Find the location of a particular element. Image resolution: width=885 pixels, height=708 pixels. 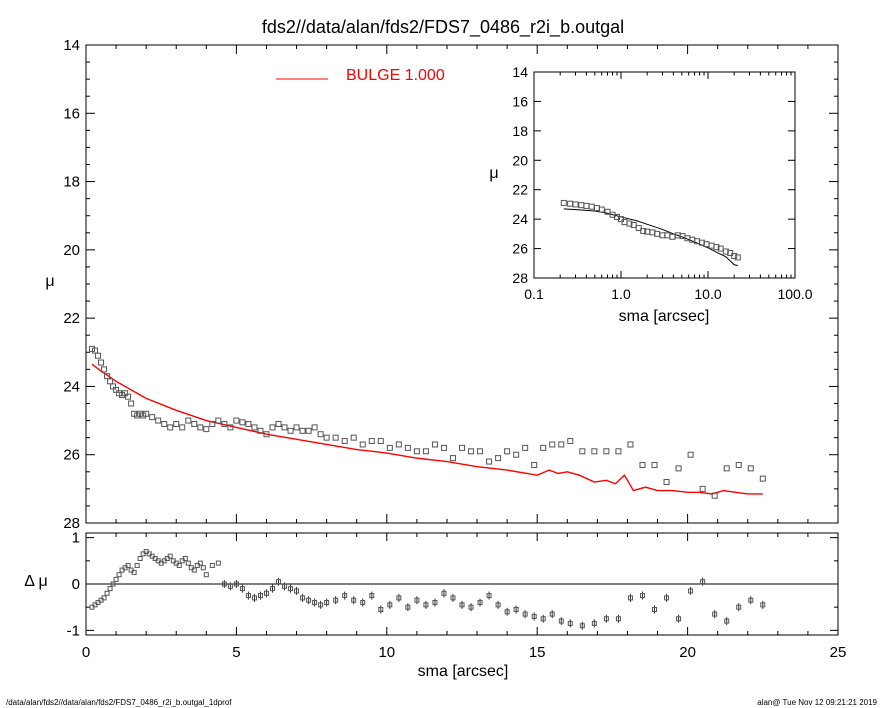

main-y-tick-label: 16 is located at coordinates (71, 113).